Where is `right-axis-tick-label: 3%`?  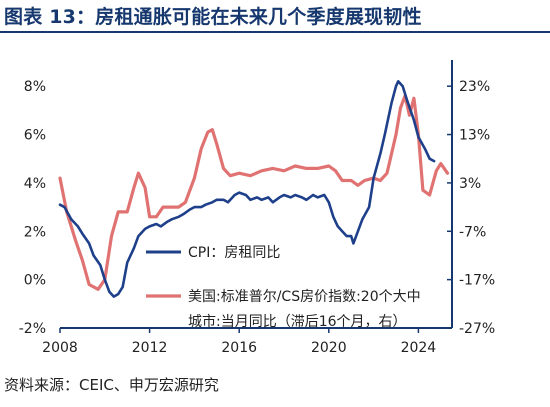 right-axis-tick-label: 3% is located at coordinates (470, 184).